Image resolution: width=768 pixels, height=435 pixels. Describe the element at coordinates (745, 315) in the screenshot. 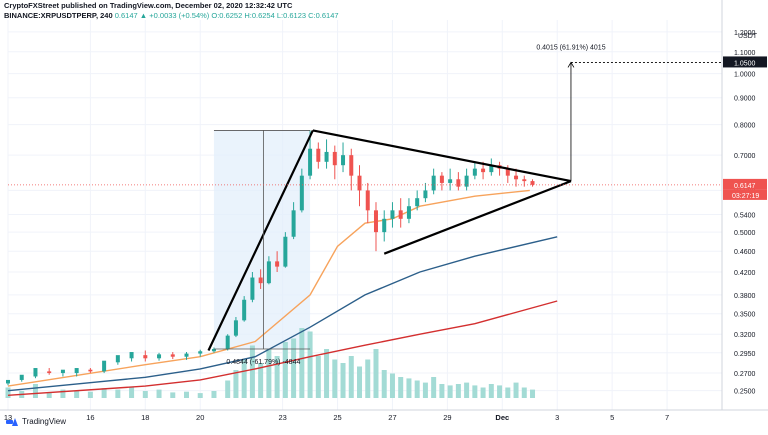

I see `price-tick-label: 0.3500` at that location.